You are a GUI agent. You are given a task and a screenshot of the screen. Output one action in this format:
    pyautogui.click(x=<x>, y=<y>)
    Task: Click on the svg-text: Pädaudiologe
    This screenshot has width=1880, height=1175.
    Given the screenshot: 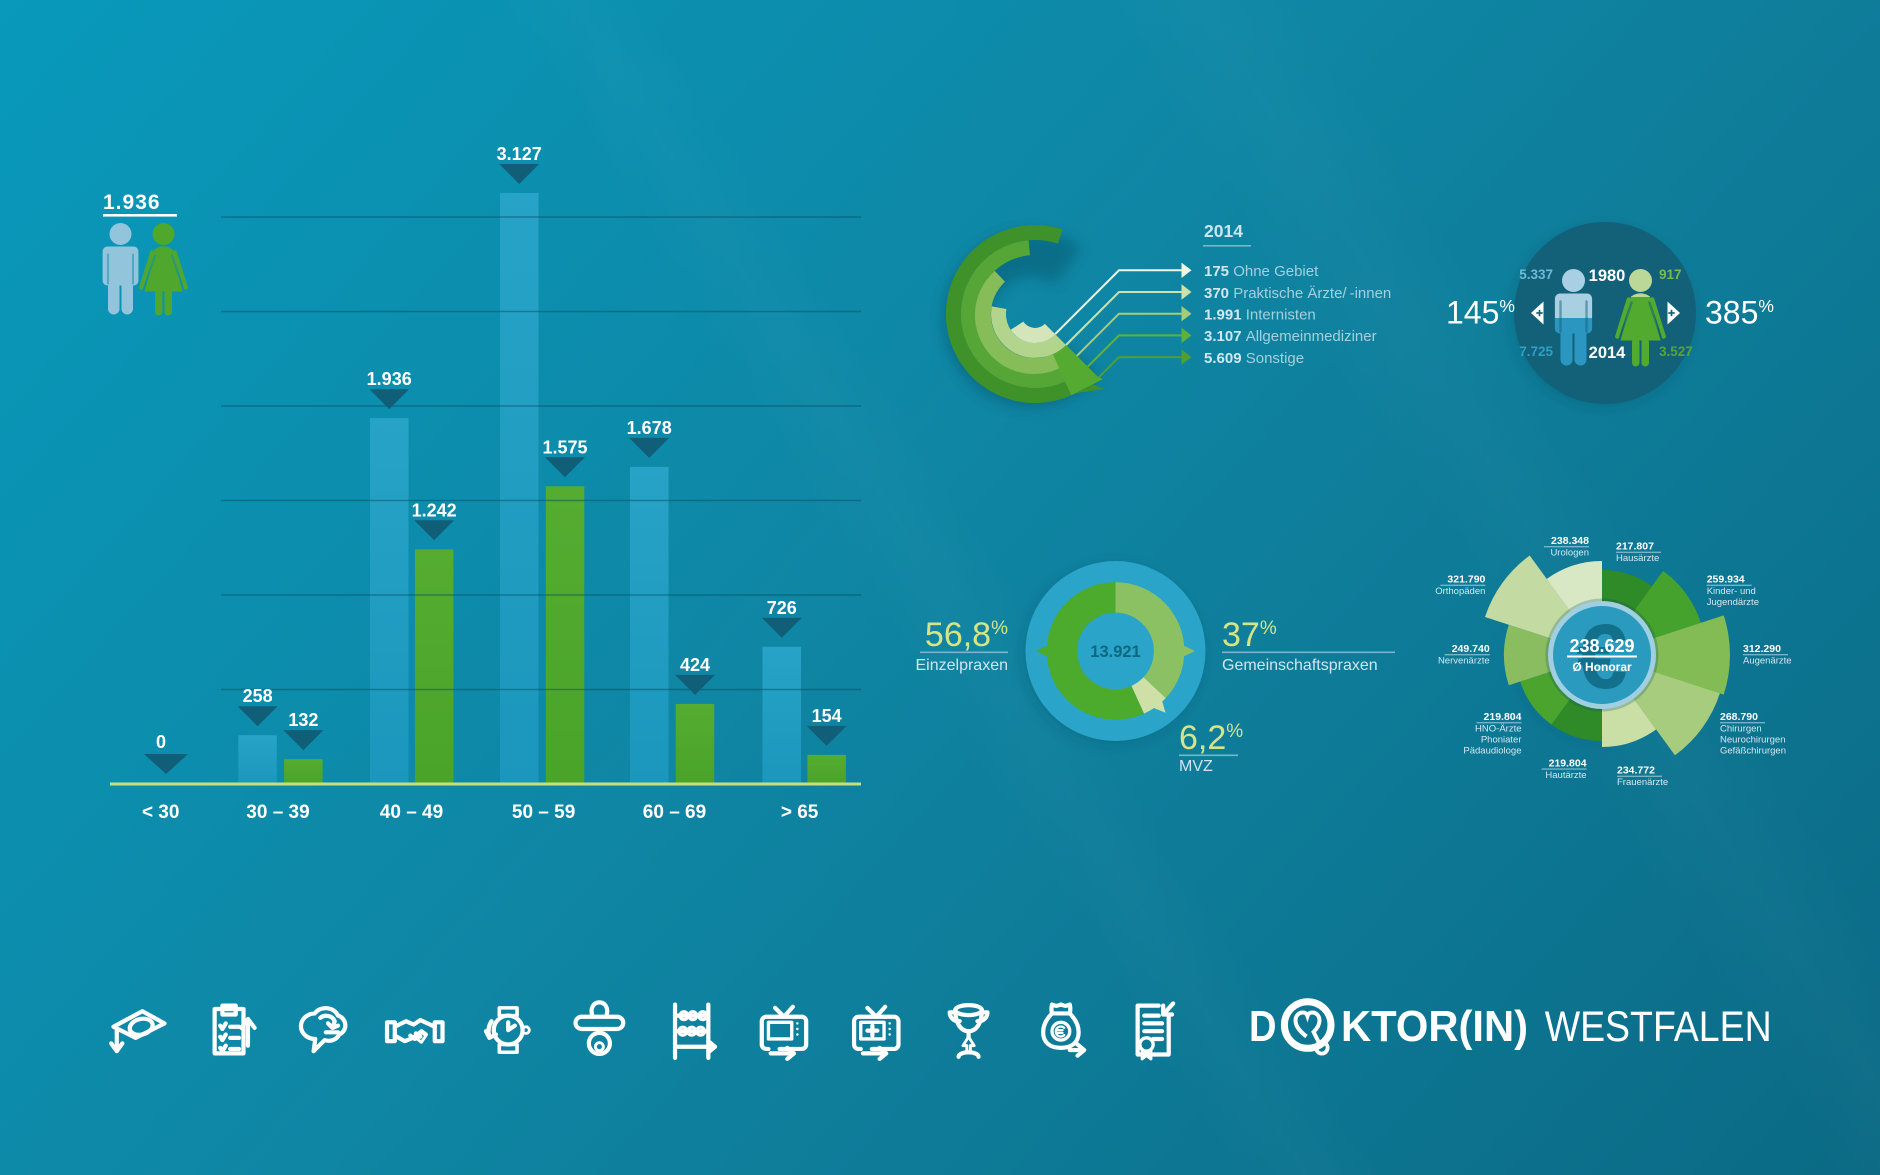 What is the action you would take?
    pyautogui.click(x=1492, y=751)
    